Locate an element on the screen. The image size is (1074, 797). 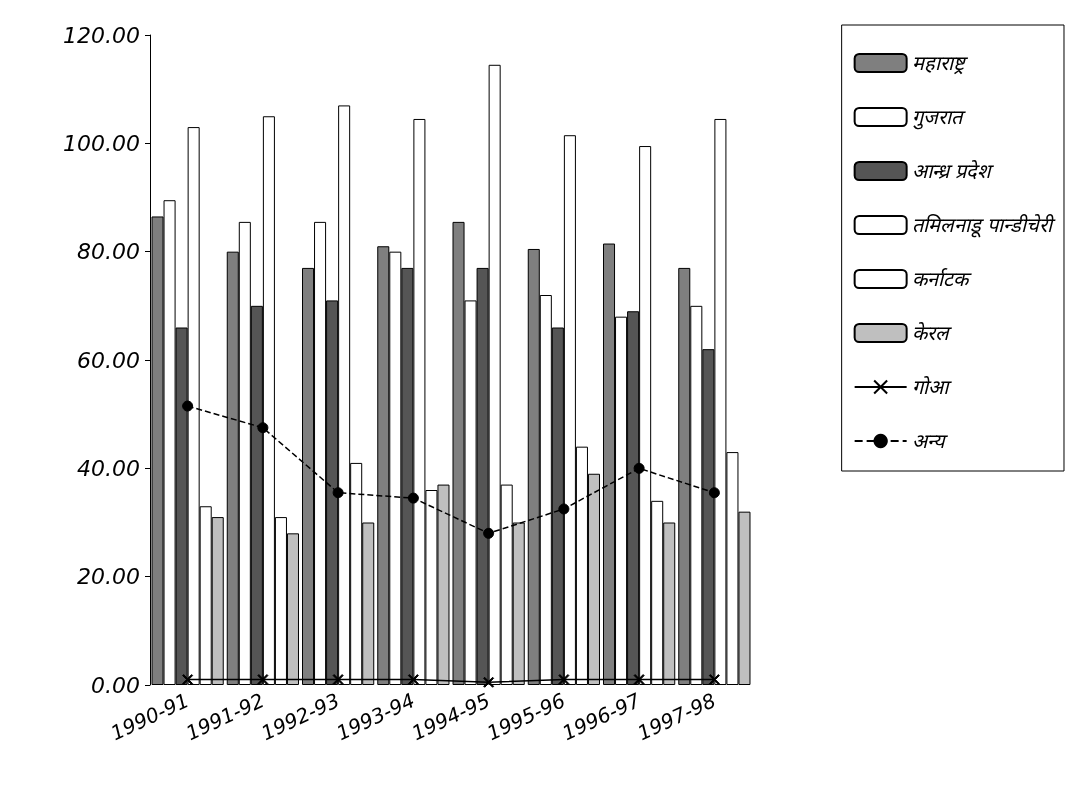
legend-label: गोआ is located at coordinates (931, 387).